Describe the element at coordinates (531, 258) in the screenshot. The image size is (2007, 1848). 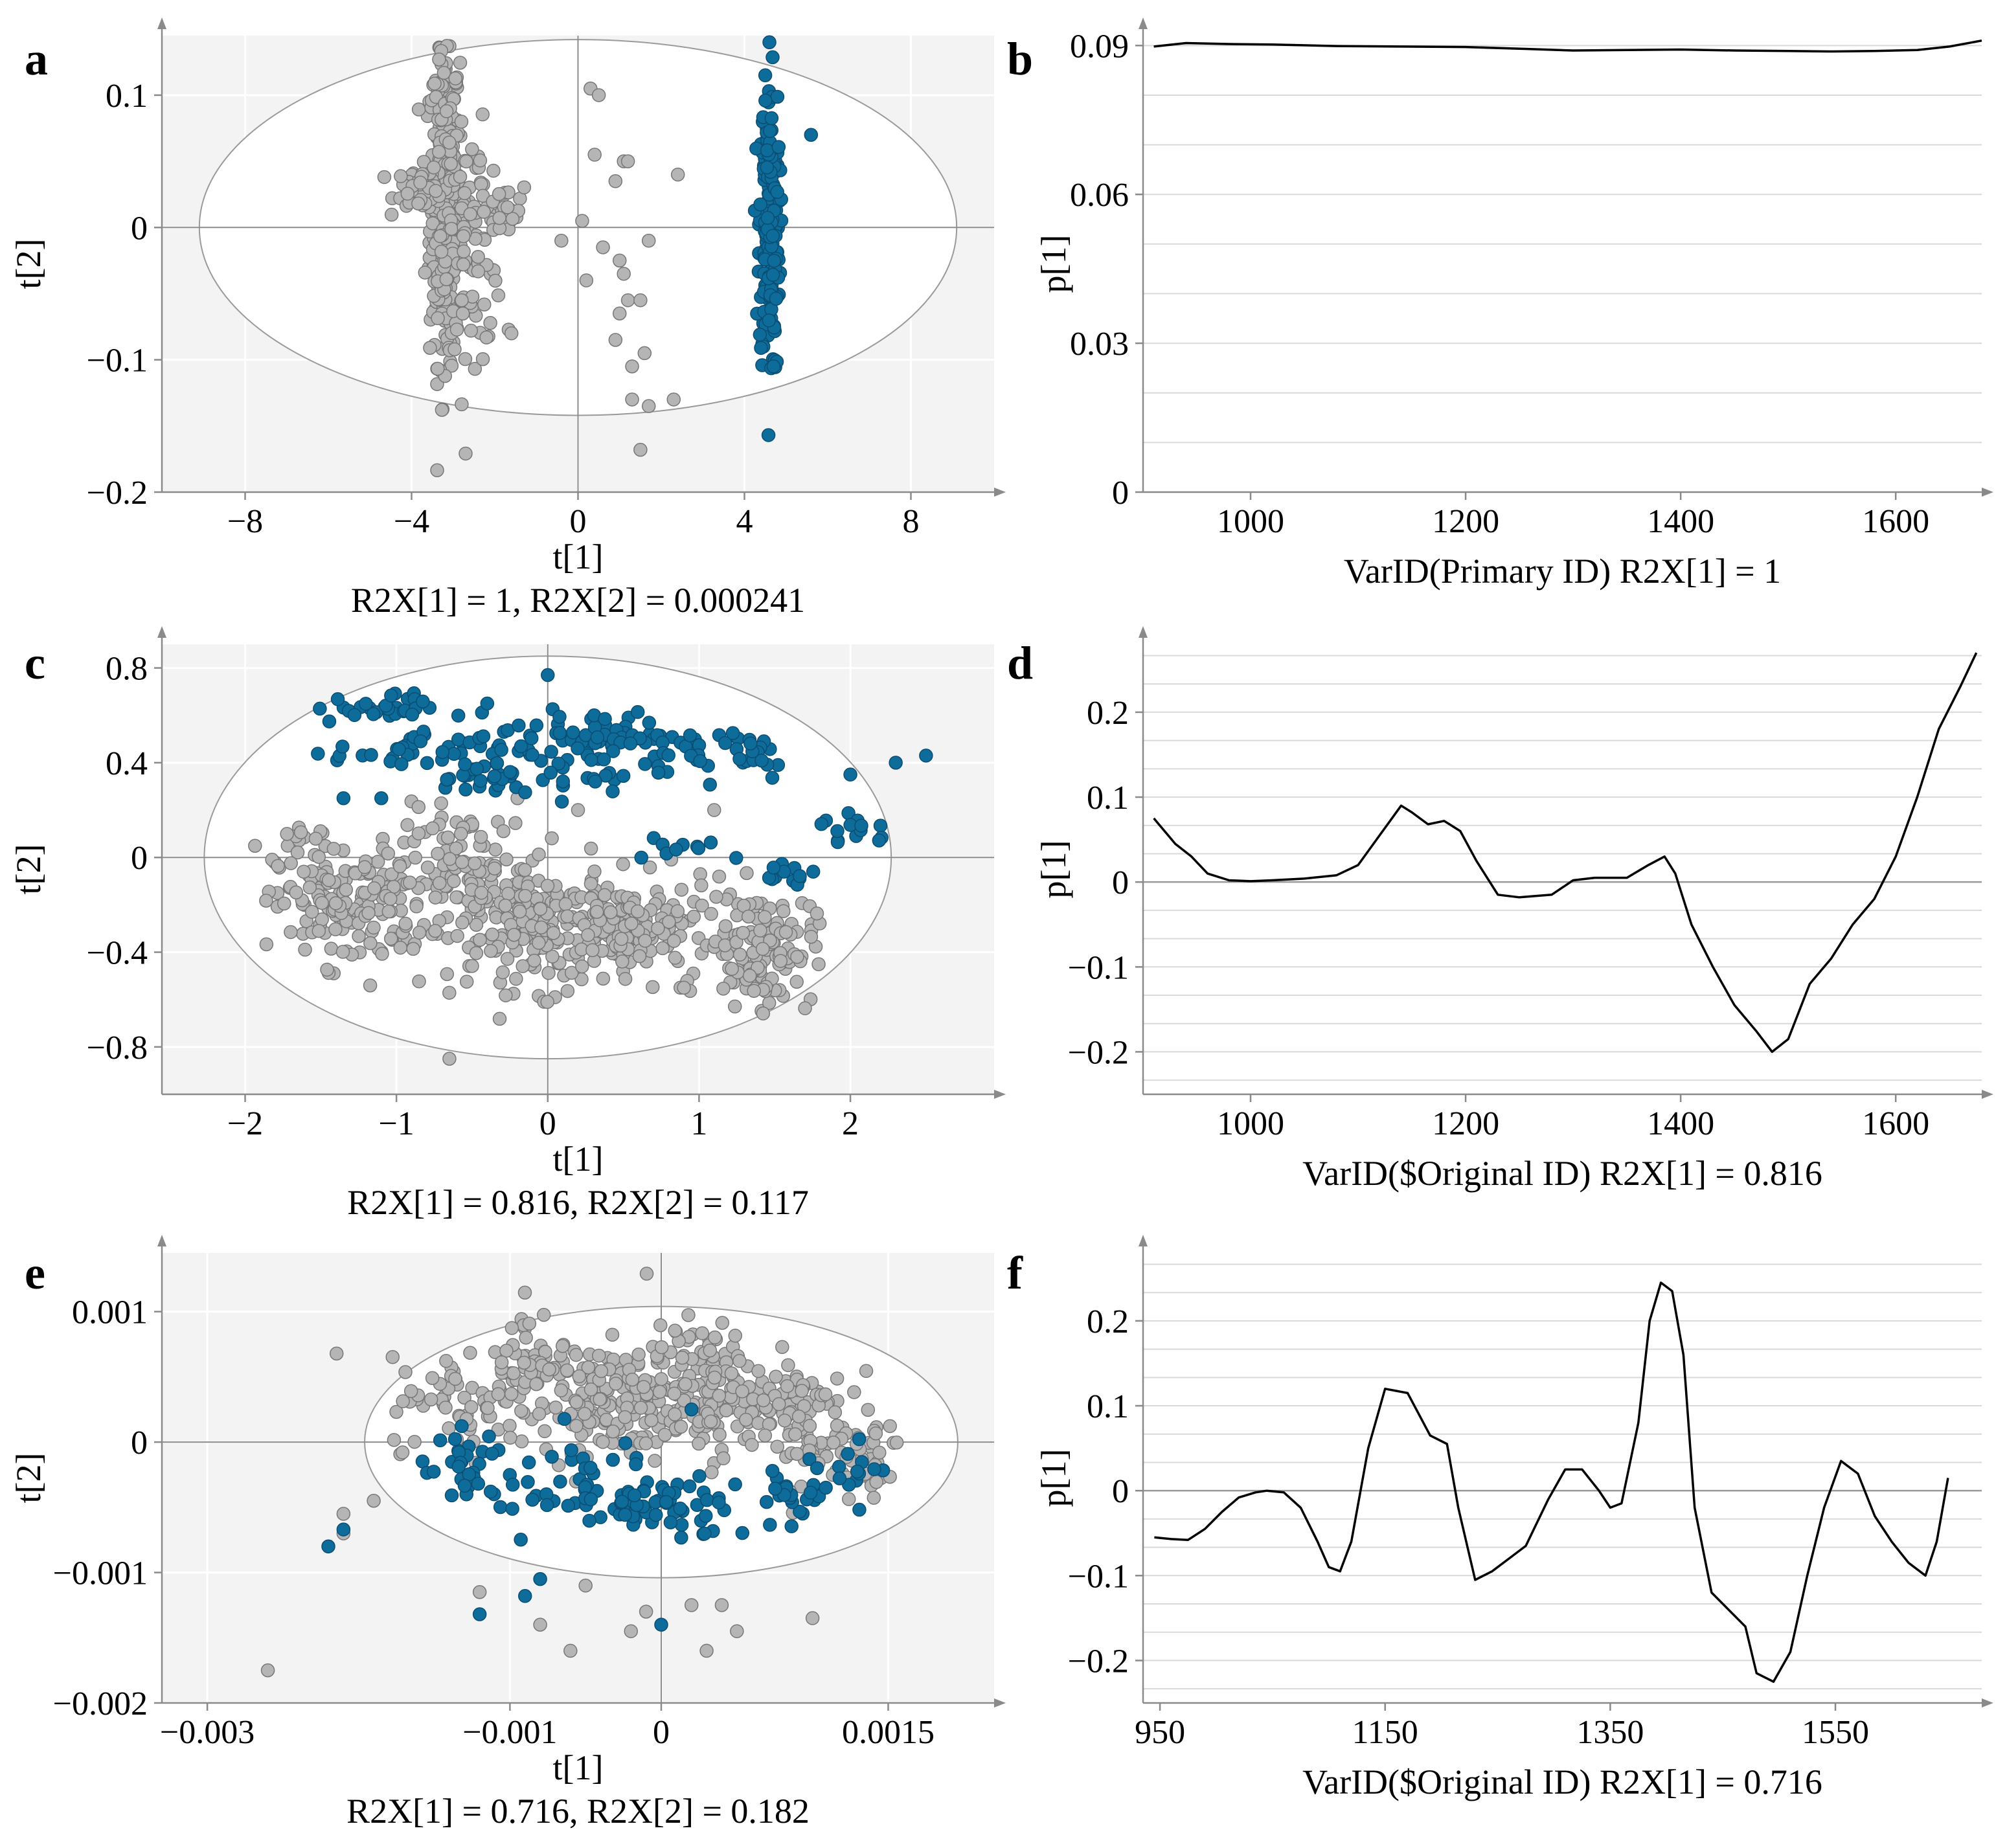
I see `series-gray` at that location.